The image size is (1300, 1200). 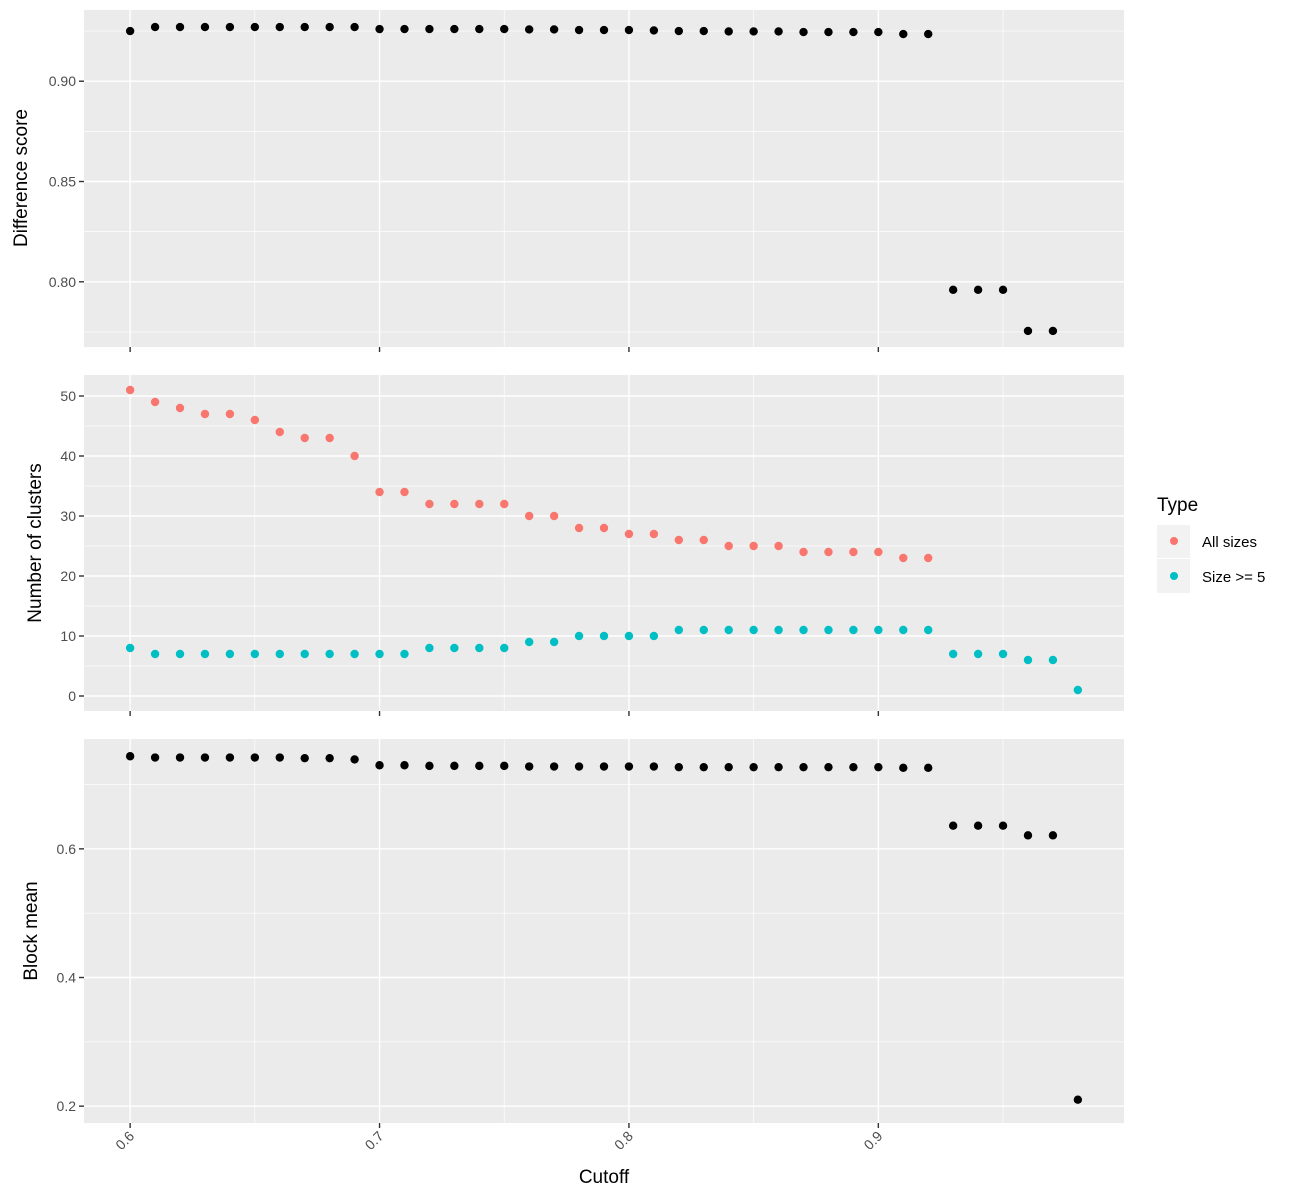 I want to click on y-axis-title-bottom: Block mean, so click(x=31, y=930).